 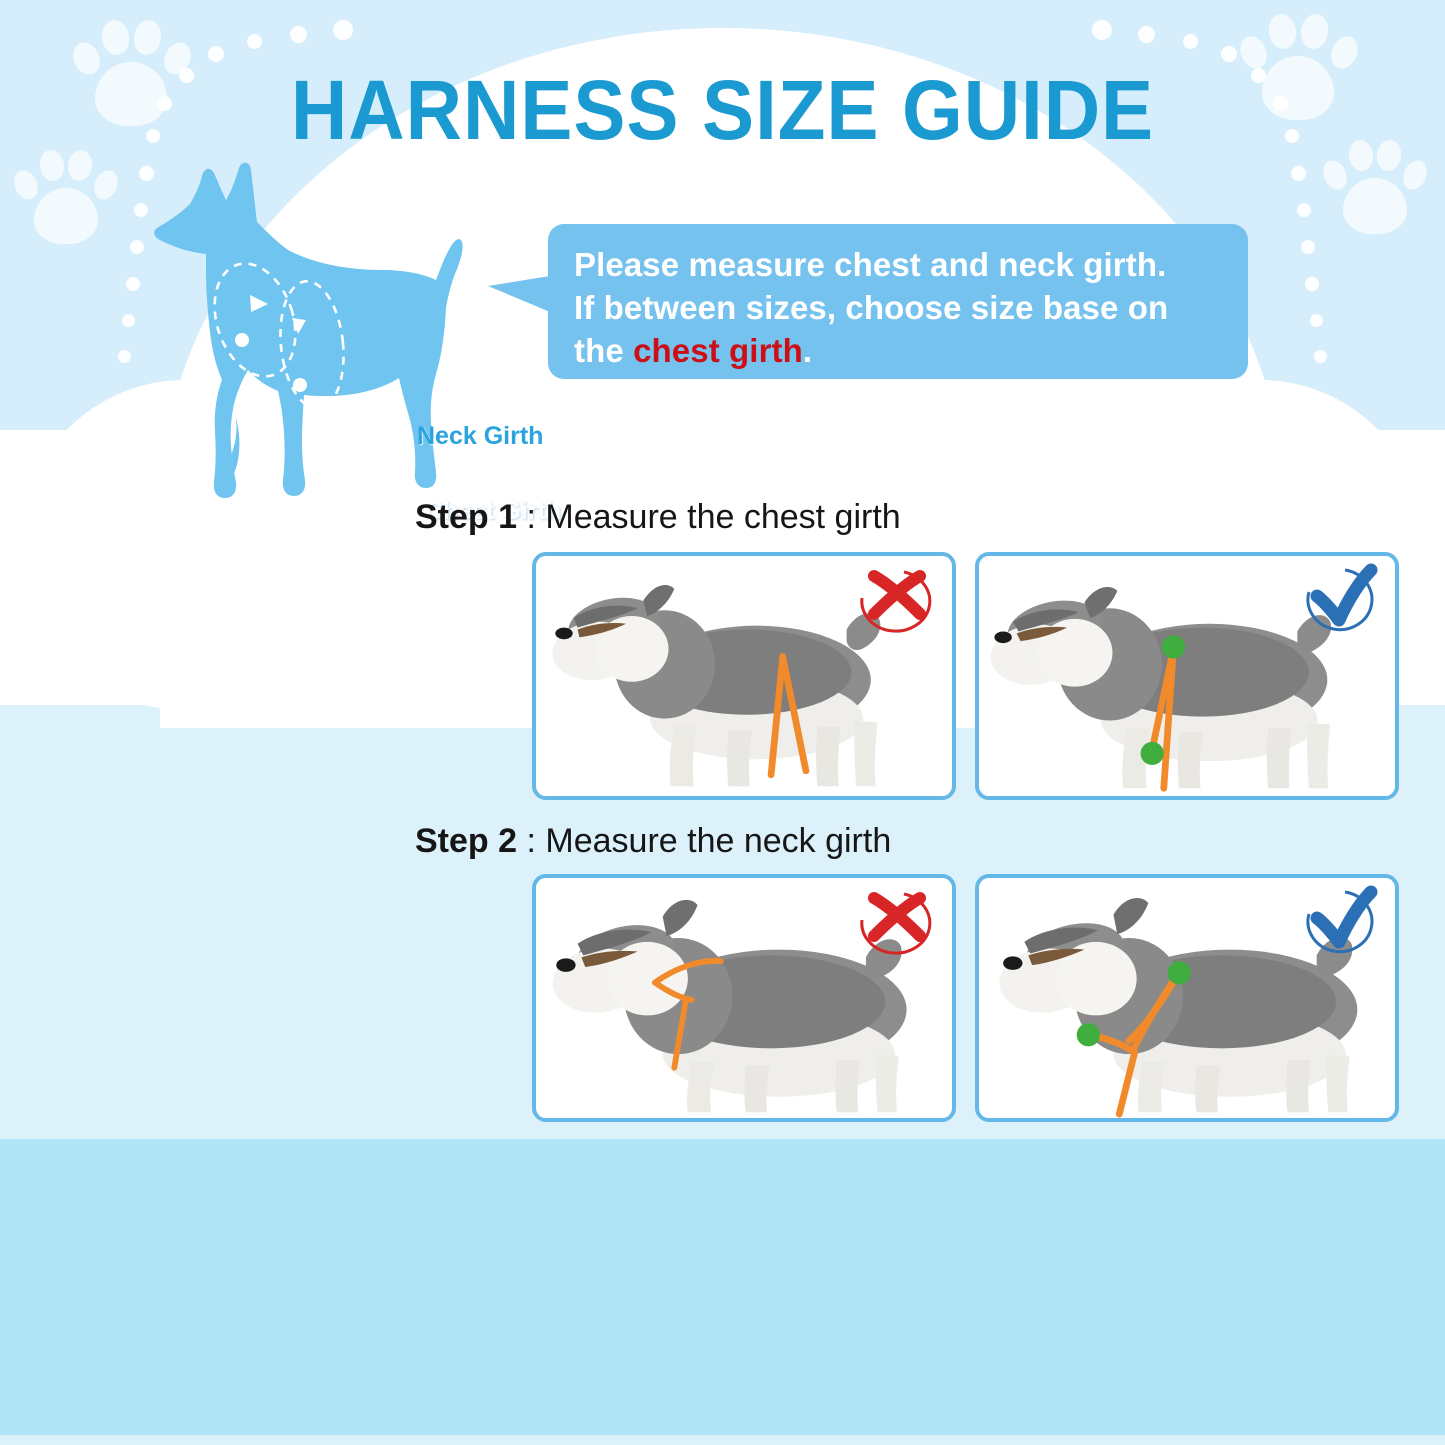 What do you see at coordinates (519, 294) in the screenshot?
I see `callout-tail` at bounding box center [519, 294].